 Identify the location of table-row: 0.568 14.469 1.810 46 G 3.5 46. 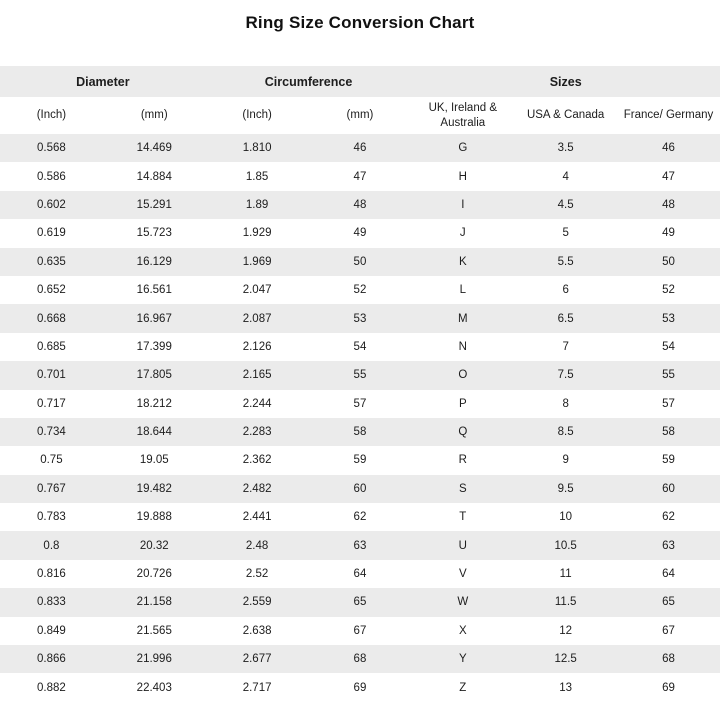
(360, 148).